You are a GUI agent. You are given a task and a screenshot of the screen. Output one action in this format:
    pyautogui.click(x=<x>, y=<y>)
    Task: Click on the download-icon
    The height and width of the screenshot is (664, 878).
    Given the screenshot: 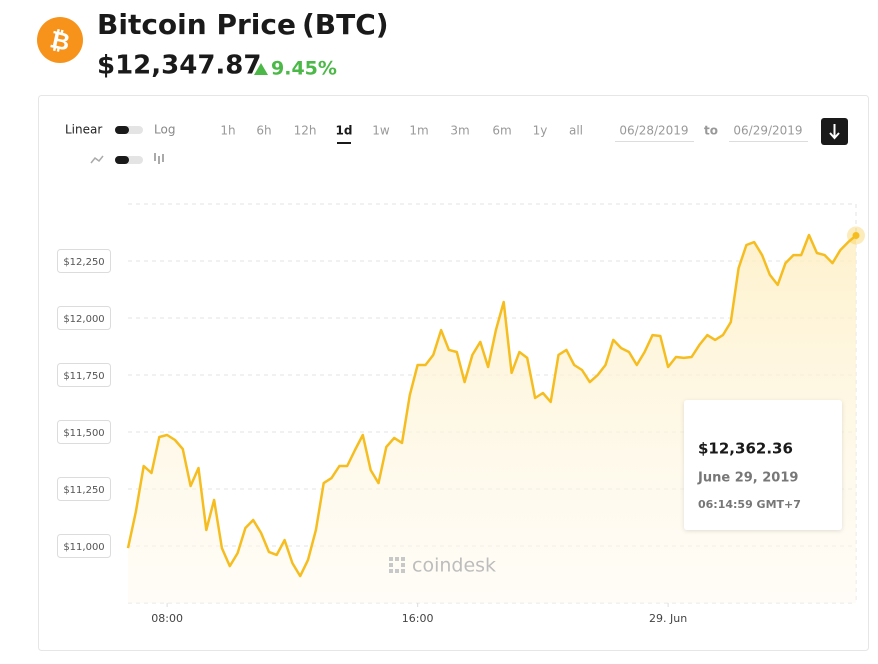 What is the action you would take?
    pyautogui.click(x=834, y=132)
    